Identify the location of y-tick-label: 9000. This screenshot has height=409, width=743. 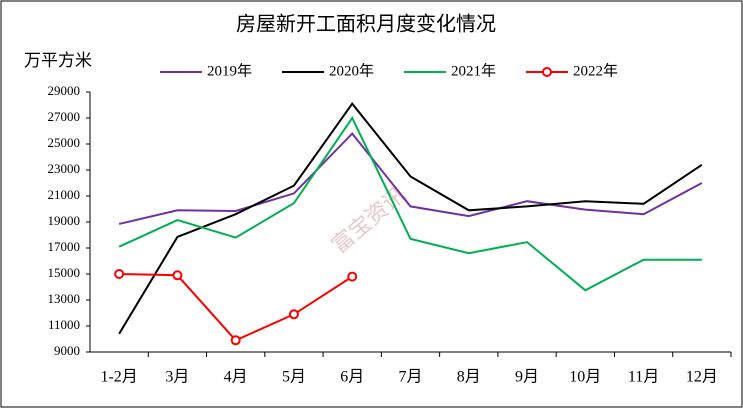
(67, 350).